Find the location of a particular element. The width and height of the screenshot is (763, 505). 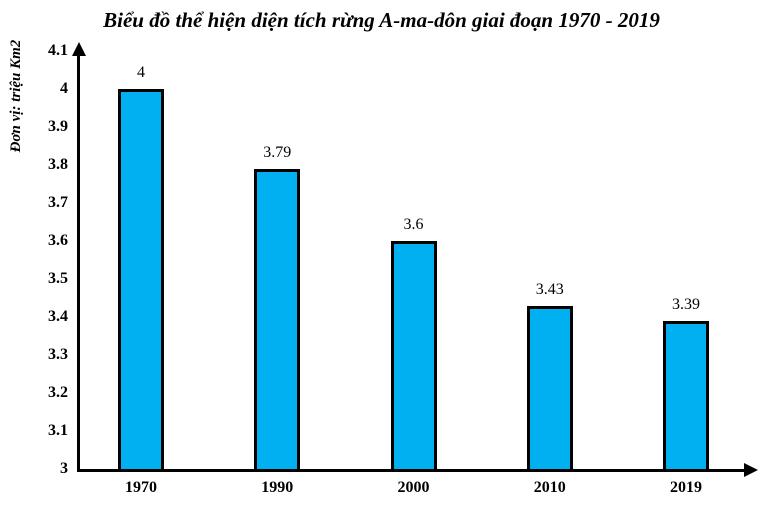

y-axis-line is located at coordinates (78, 262).